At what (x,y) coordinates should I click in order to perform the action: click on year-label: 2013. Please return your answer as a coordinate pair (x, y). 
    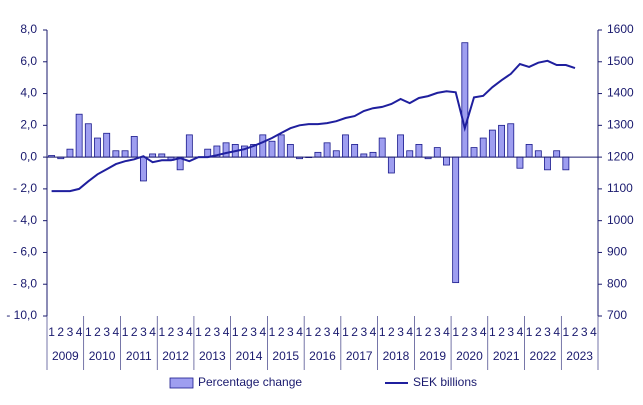
    Looking at the image, I should click on (212, 356).